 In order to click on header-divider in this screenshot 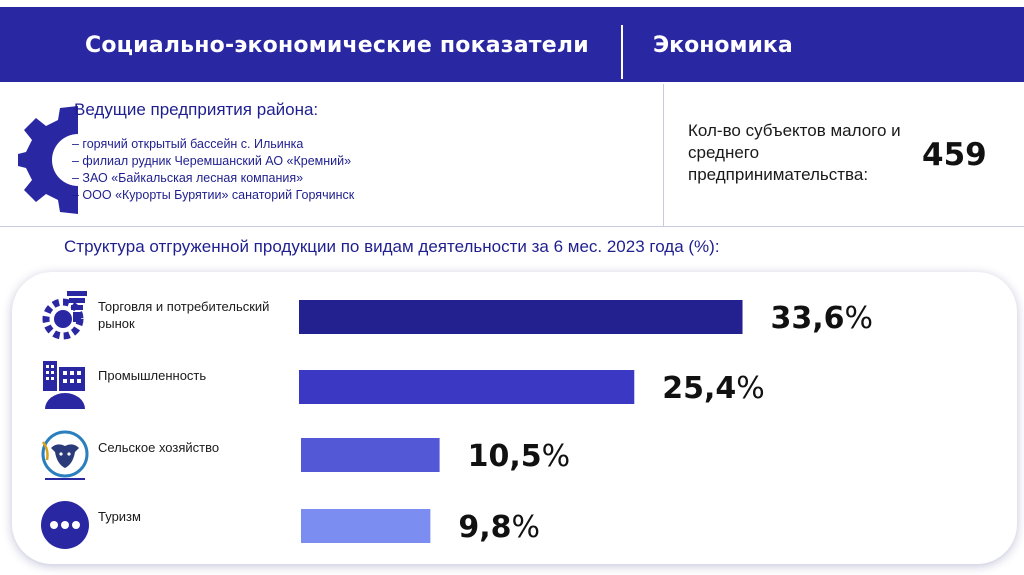, I will do `click(622, 52)`.